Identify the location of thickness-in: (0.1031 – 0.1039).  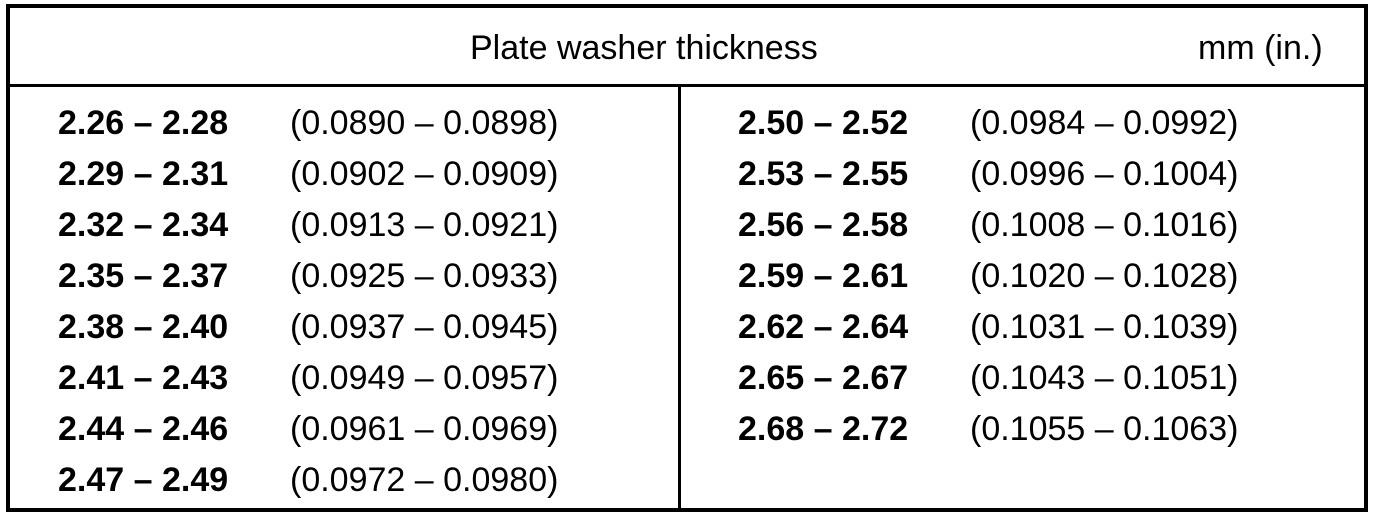
(1104, 327).